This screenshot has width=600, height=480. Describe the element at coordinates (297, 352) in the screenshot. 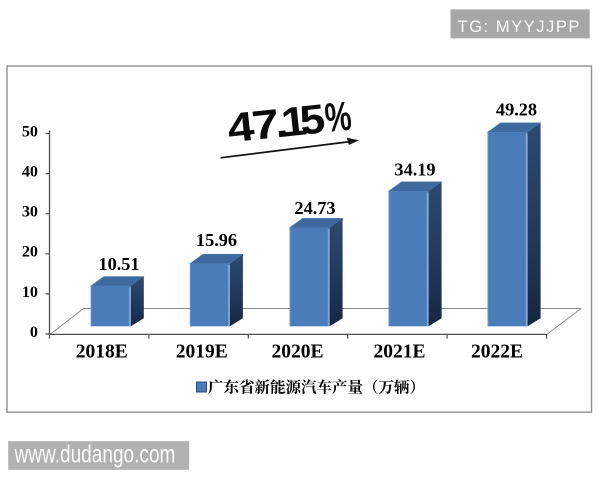

I see `svg-text: 2020E` at that location.